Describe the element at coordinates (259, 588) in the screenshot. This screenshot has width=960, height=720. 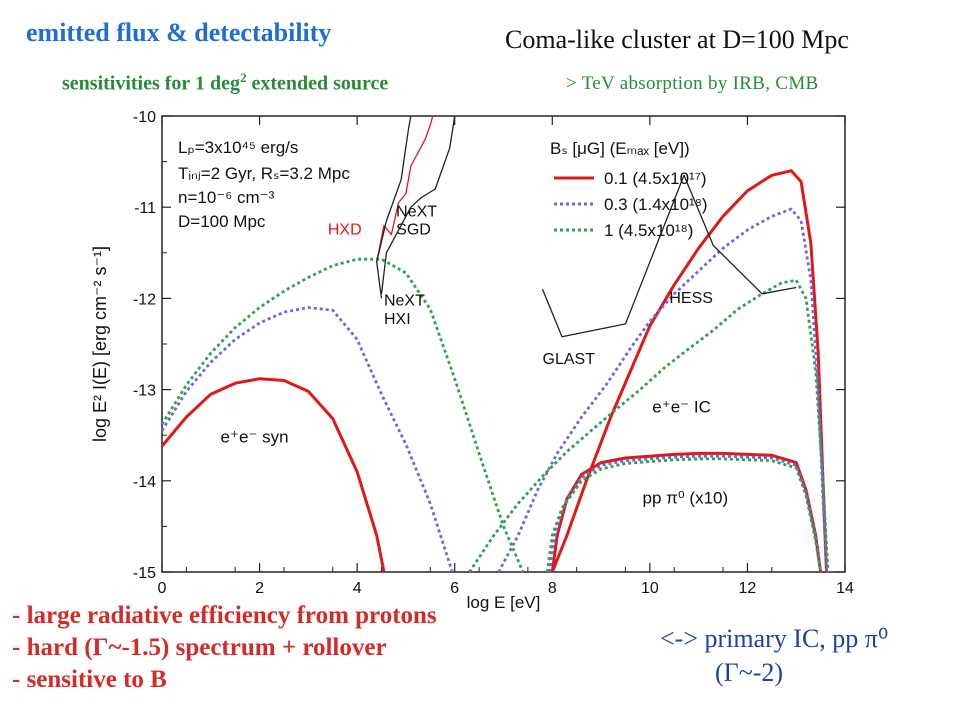
I see `x-tick-label: 2` at that location.